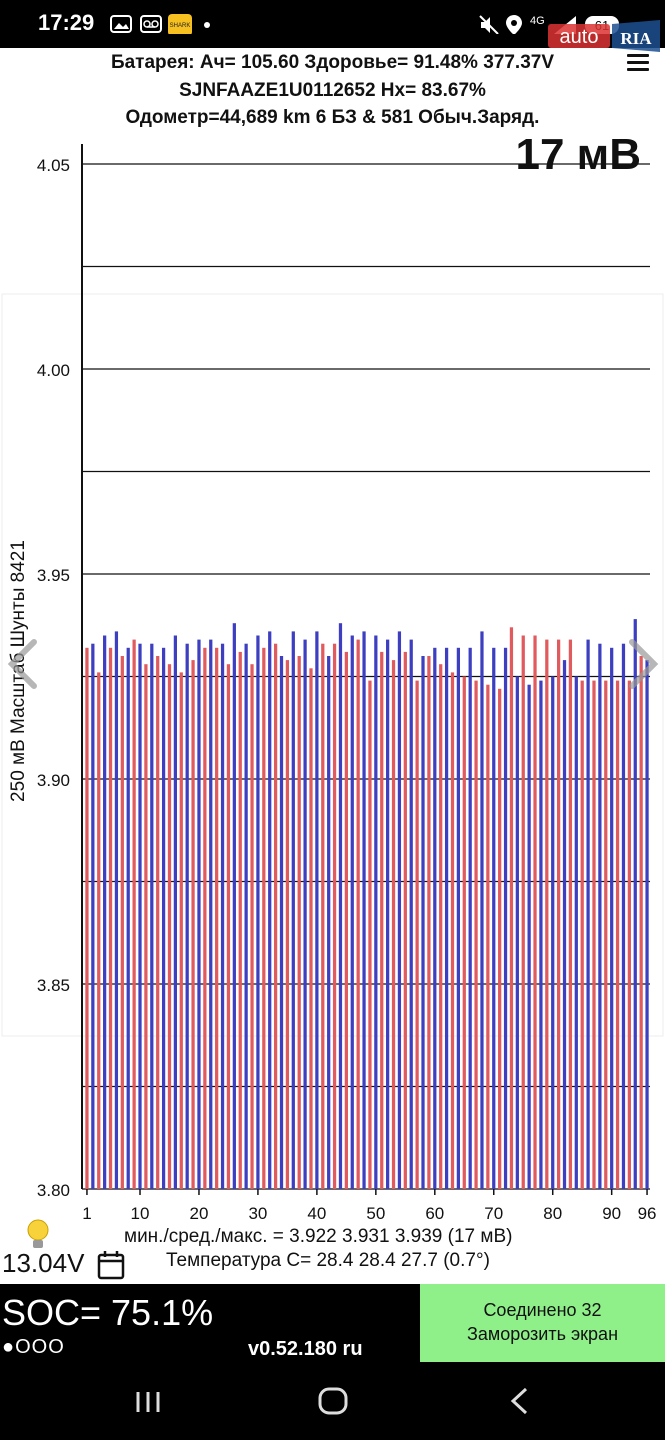 This screenshot has height=1440, width=665. I want to click on network-label: 4G, so click(537, 21).